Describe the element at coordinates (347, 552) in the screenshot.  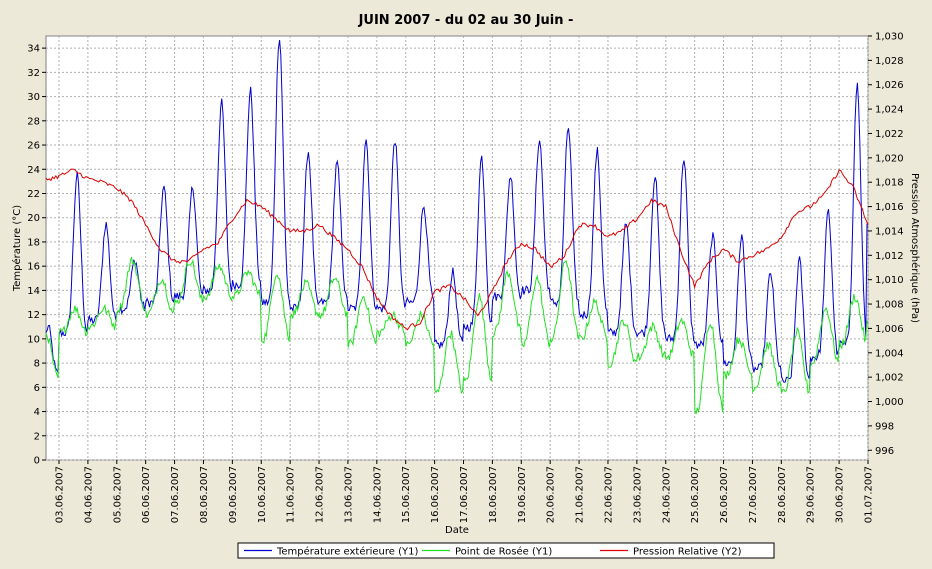
I see `legend-entry: Température extérieure (Y1)` at that location.